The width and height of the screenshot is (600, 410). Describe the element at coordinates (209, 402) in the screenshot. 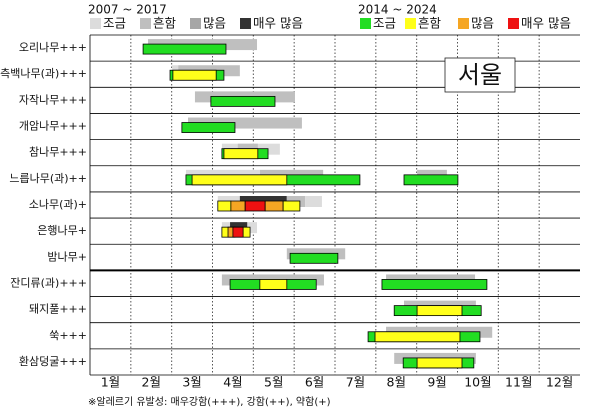

I see `footnote: ※알레르기 유발성: 매우강함(+++), 강함(++), 약함(+)` at that location.